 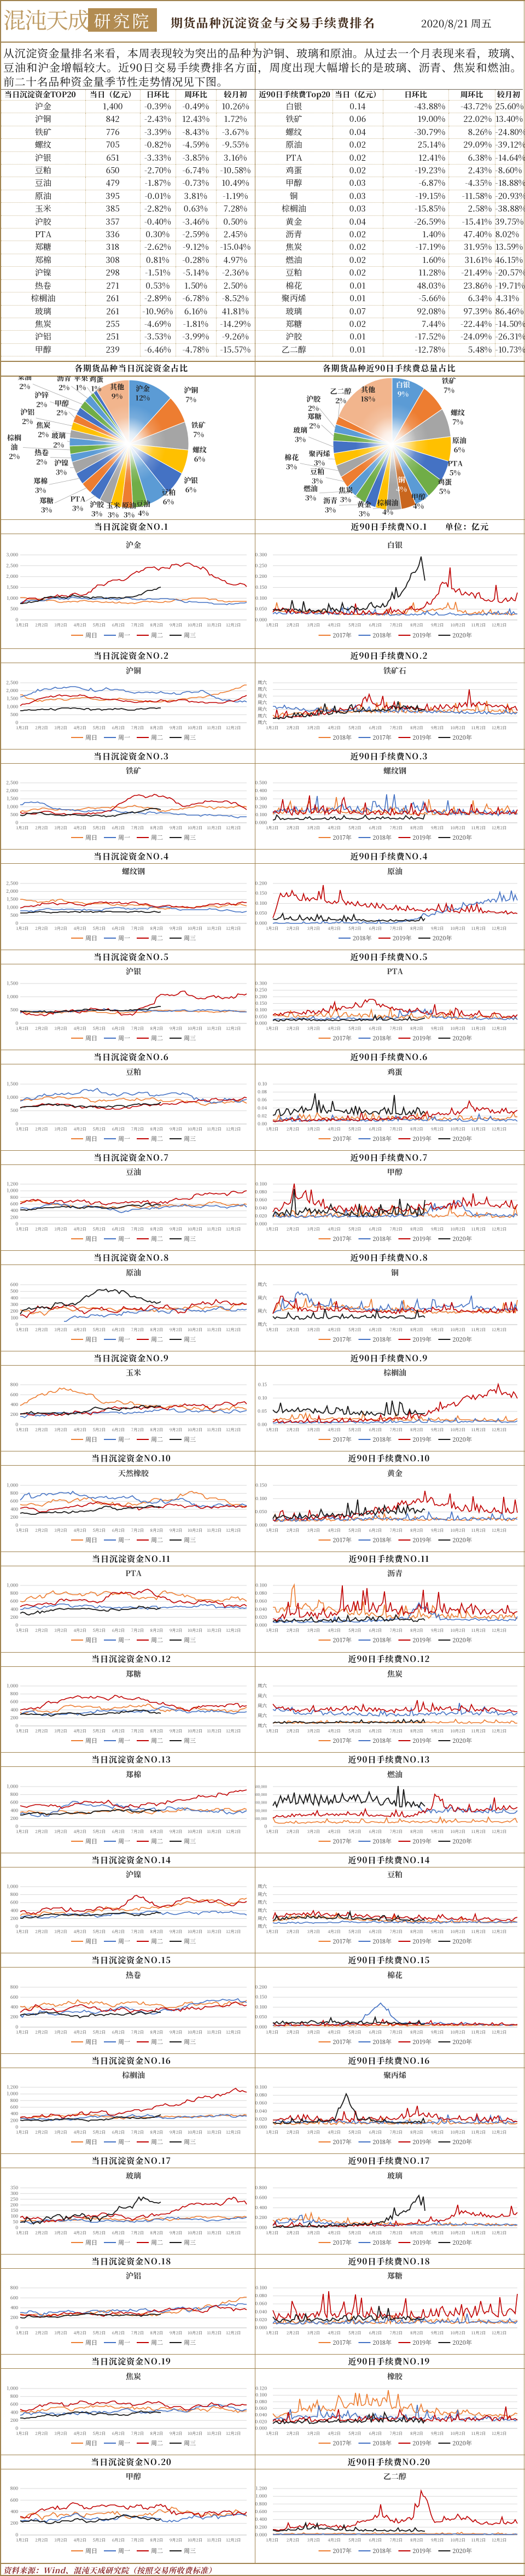 What do you see at coordinates (261, 555) in the screenshot?
I see `svg-text: 0.300` at bounding box center [261, 555].